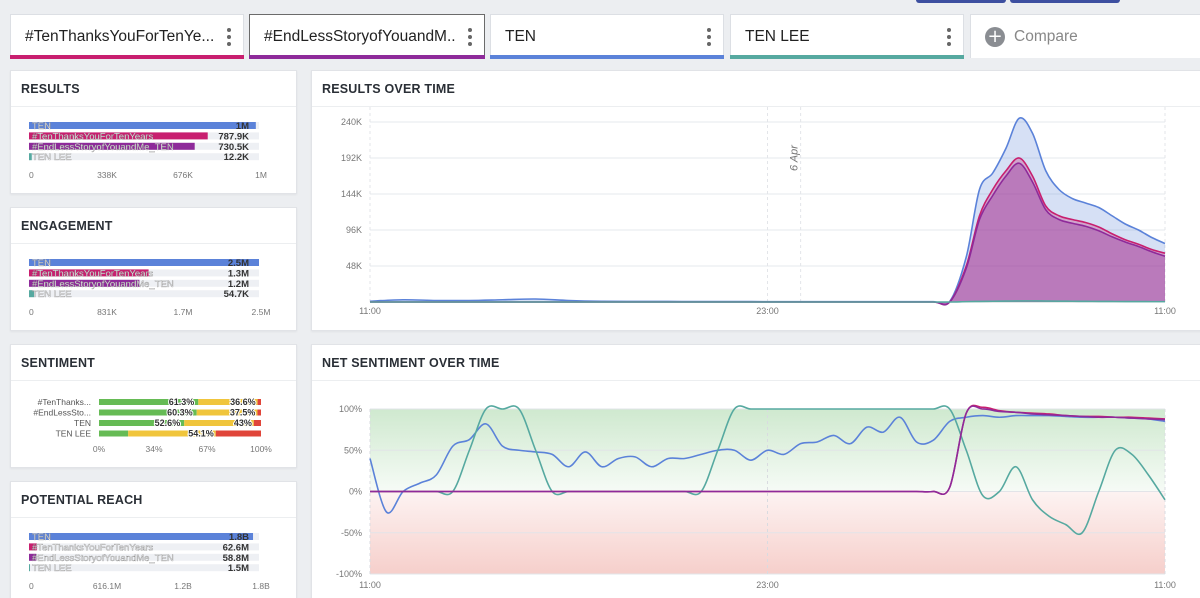  Describe the element at coordinates (243, 413) in the screenshot. I see `sentiment-neutral-value: 37.5%` at that location.